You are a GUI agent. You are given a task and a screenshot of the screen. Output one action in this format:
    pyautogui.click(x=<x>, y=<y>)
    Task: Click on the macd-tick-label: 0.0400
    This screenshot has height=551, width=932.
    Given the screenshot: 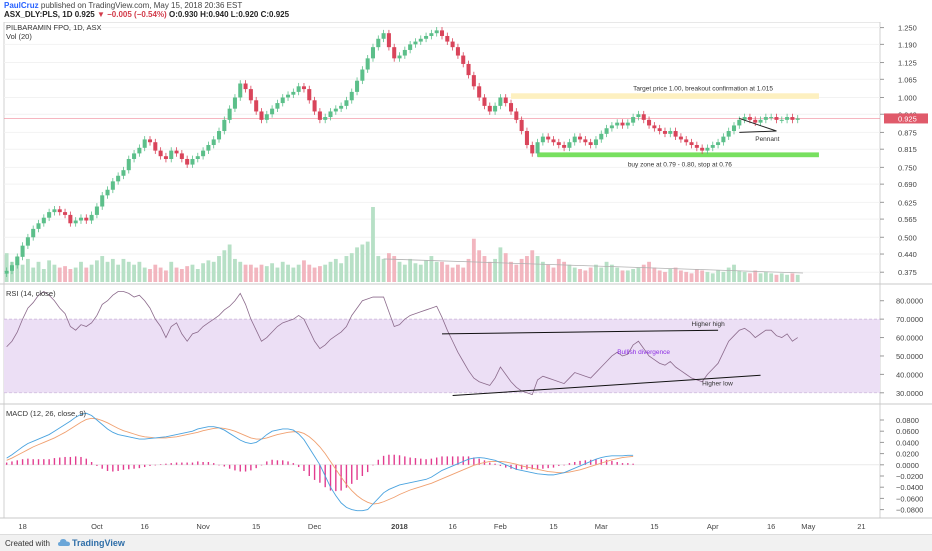 What is the action you would take?
    pyautogui.click(x=907, y=442)
    